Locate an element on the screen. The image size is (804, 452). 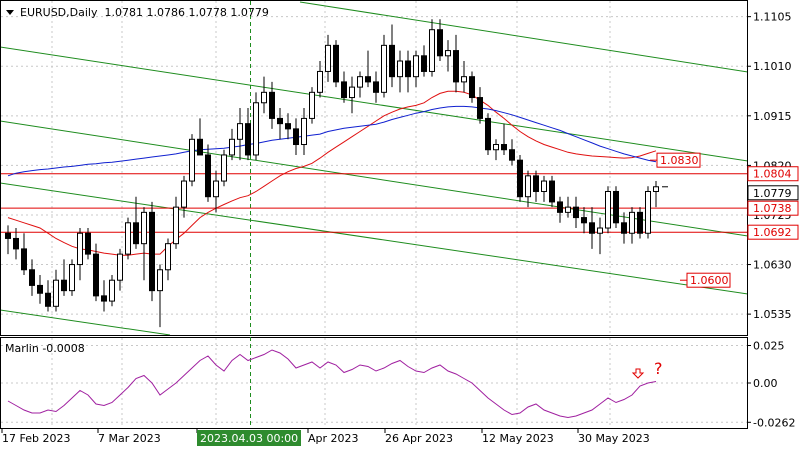
marlin-line is located at coordinates (332, 384).